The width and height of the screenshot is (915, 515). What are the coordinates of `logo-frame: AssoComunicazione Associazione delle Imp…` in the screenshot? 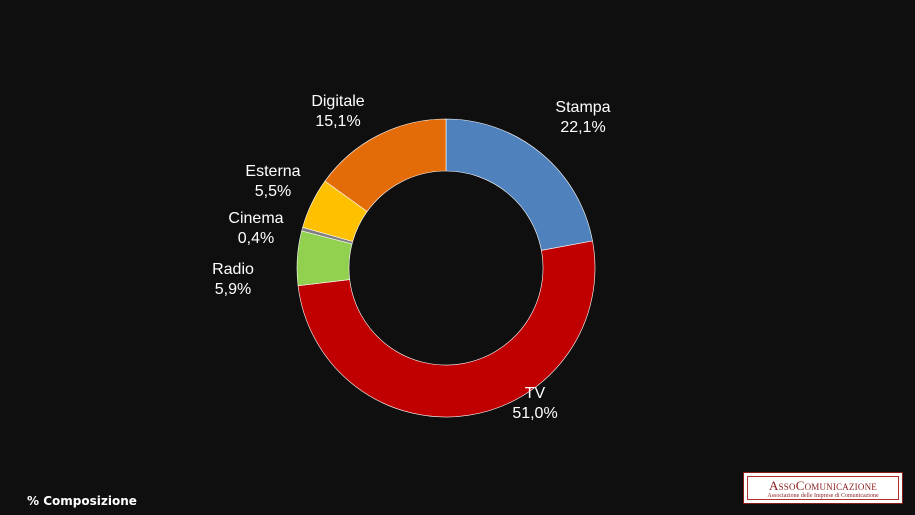 It's located at (823, 488).